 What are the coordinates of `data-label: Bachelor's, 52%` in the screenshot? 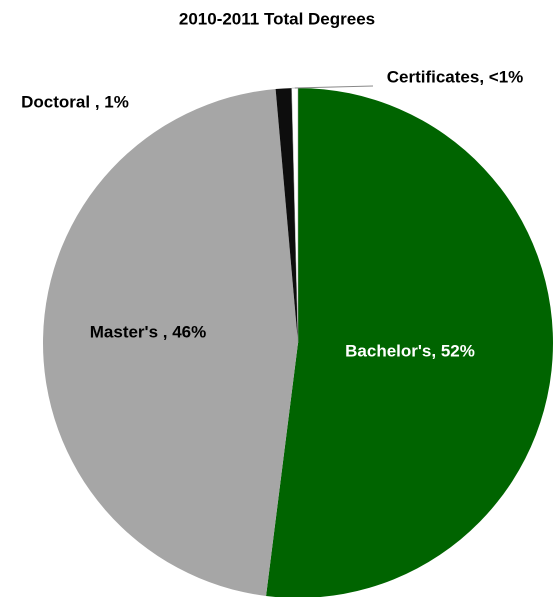 It's located at (410, 350).